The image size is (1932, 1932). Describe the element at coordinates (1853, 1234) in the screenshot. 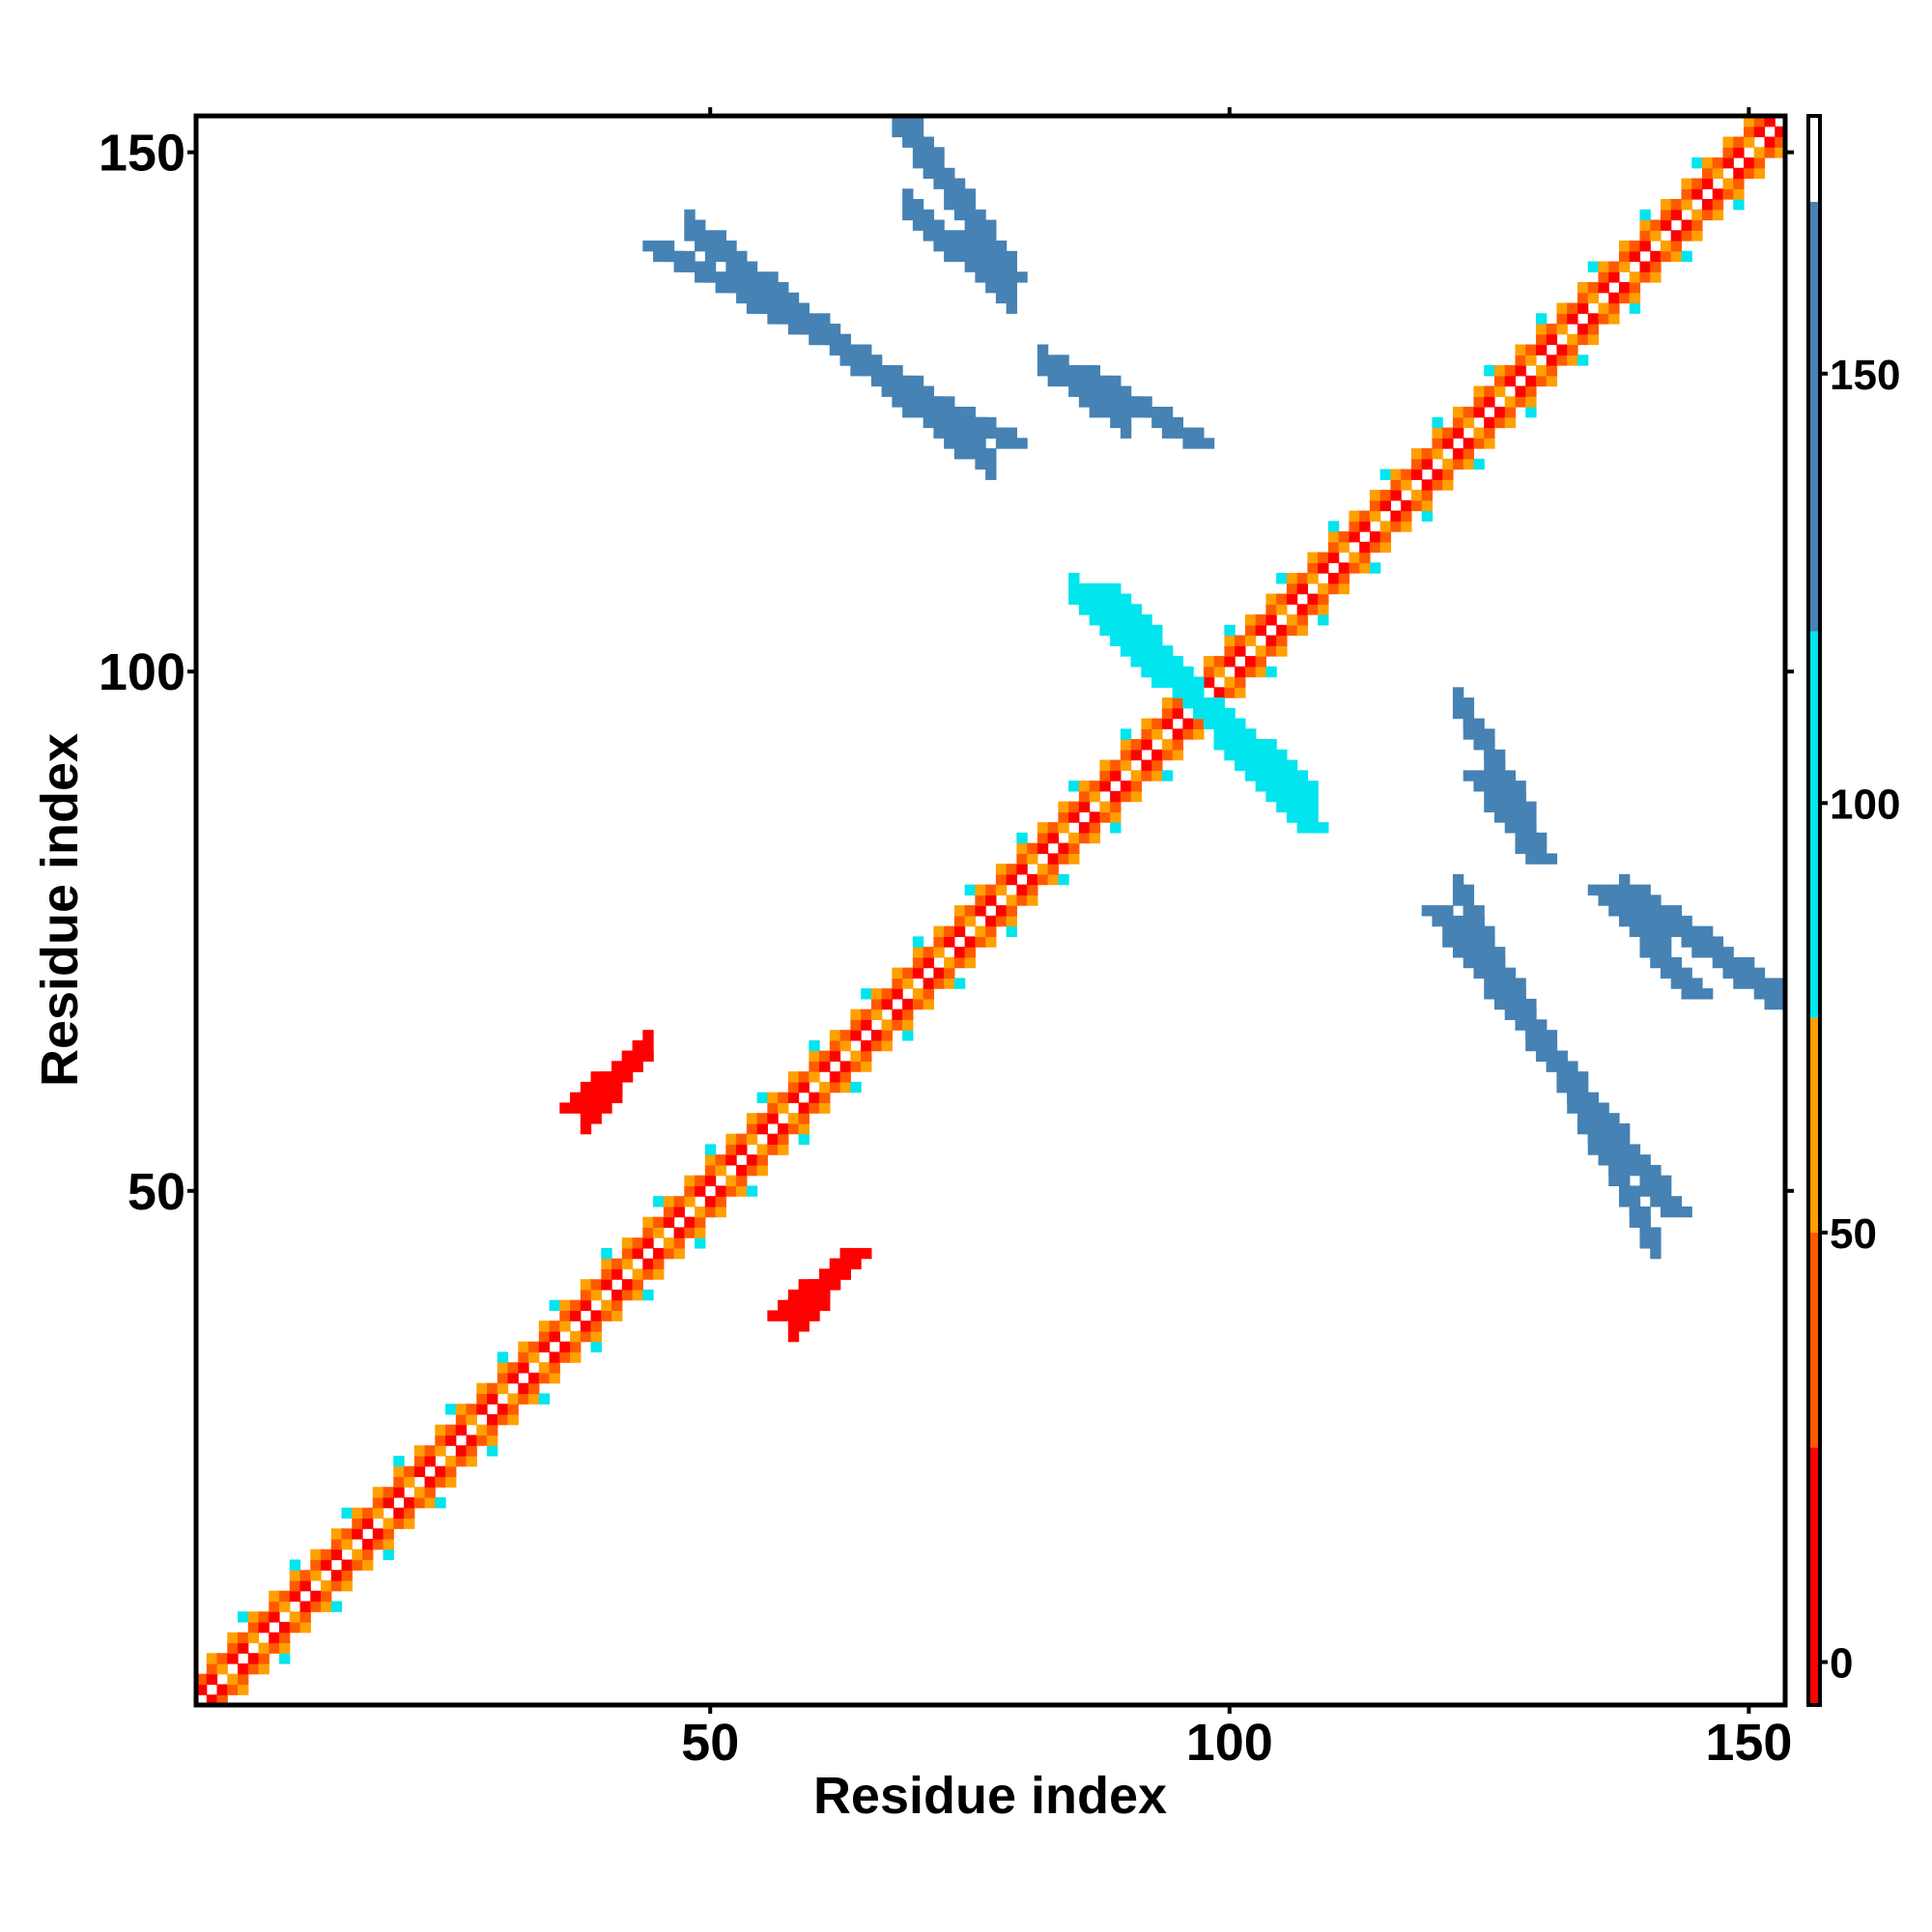

I see `colorbar-tick-label: 50` at that location.